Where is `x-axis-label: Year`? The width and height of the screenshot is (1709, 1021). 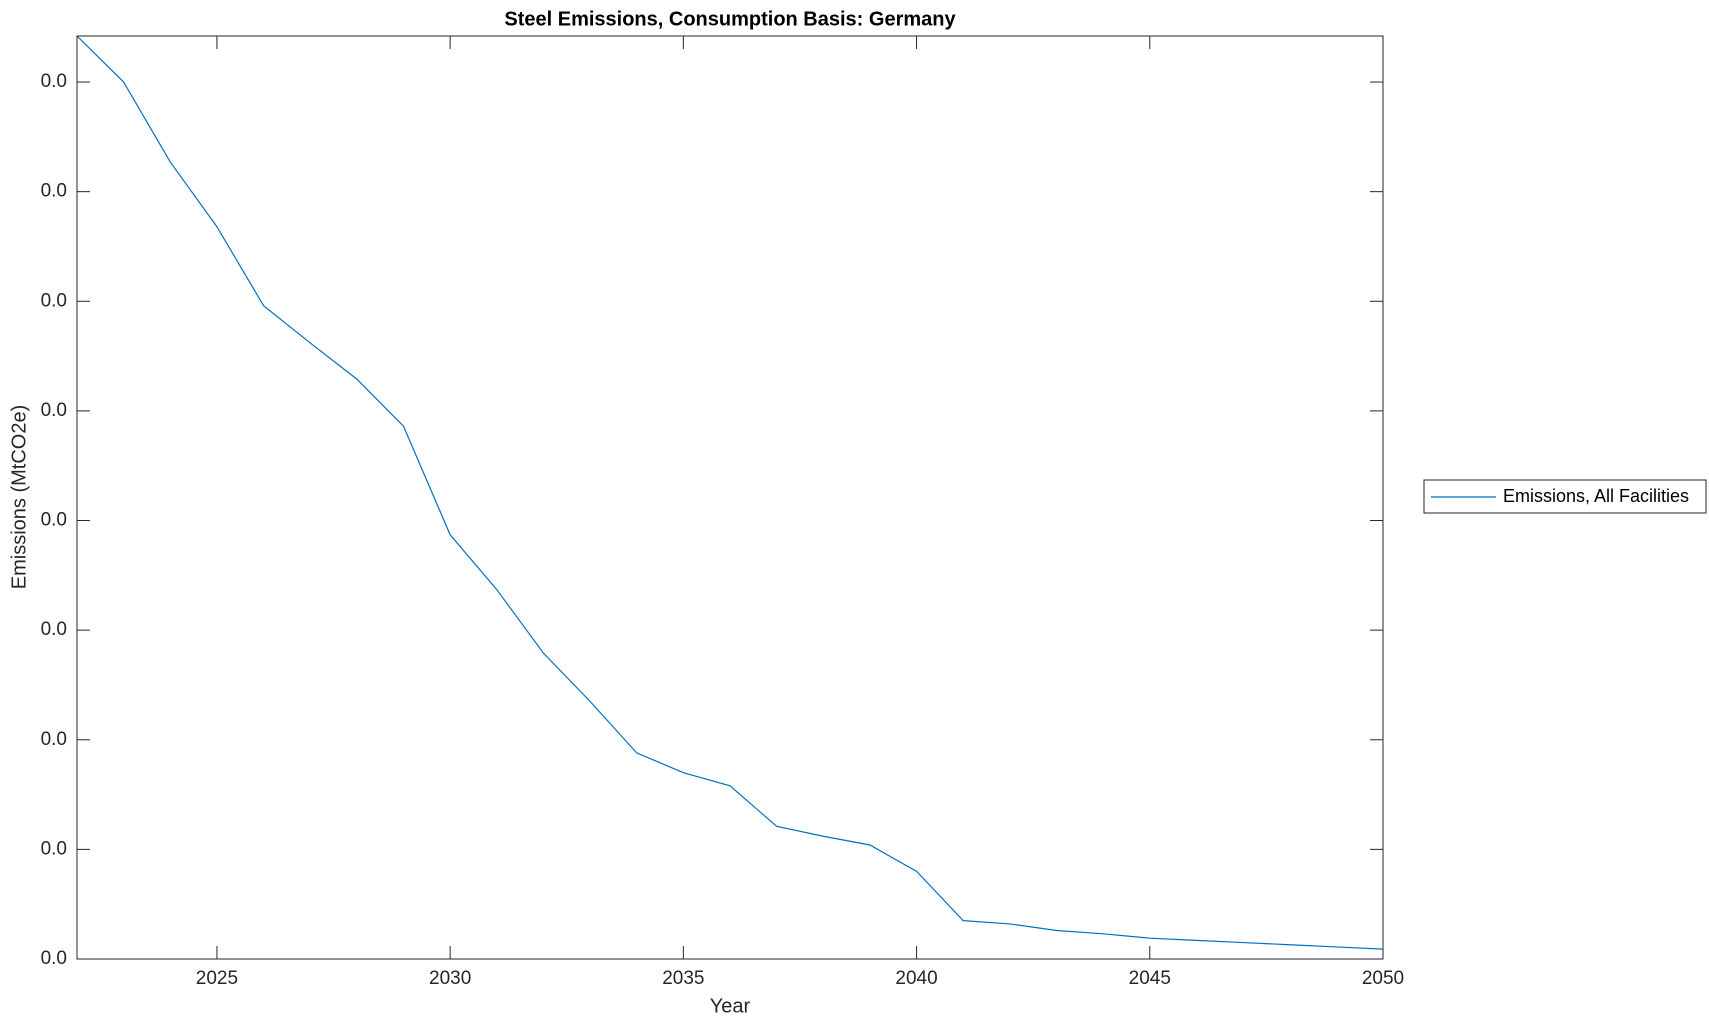
x-axis-label: Year is located at coordinates (730, 1006).